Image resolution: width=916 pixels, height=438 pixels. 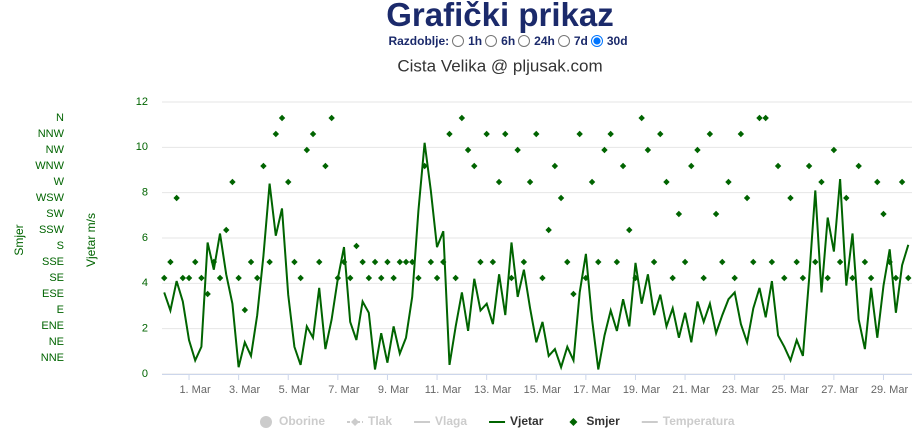 I want to click on legend-item: Tlak, so click(x=369, y=421).